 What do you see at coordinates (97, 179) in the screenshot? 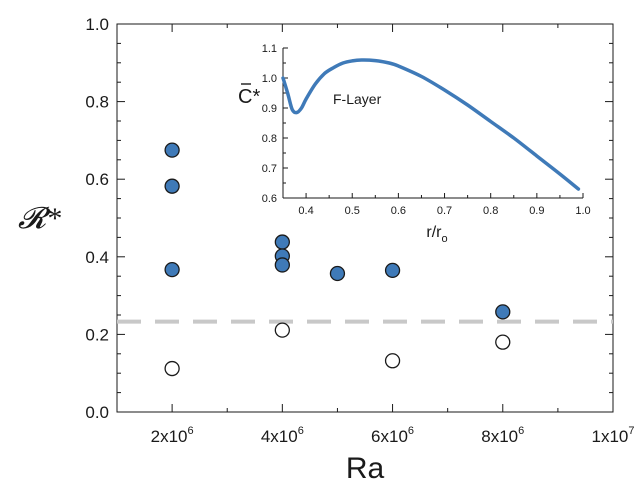
I see `y-tick-label: 0.6` at bounding box center [97, 179].